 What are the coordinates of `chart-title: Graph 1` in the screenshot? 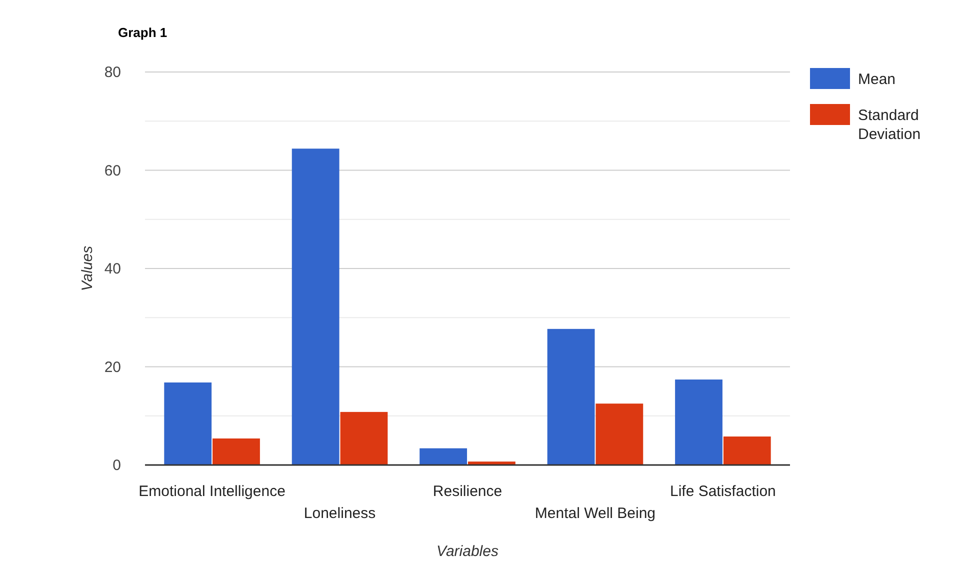 It's located at (143, 32).